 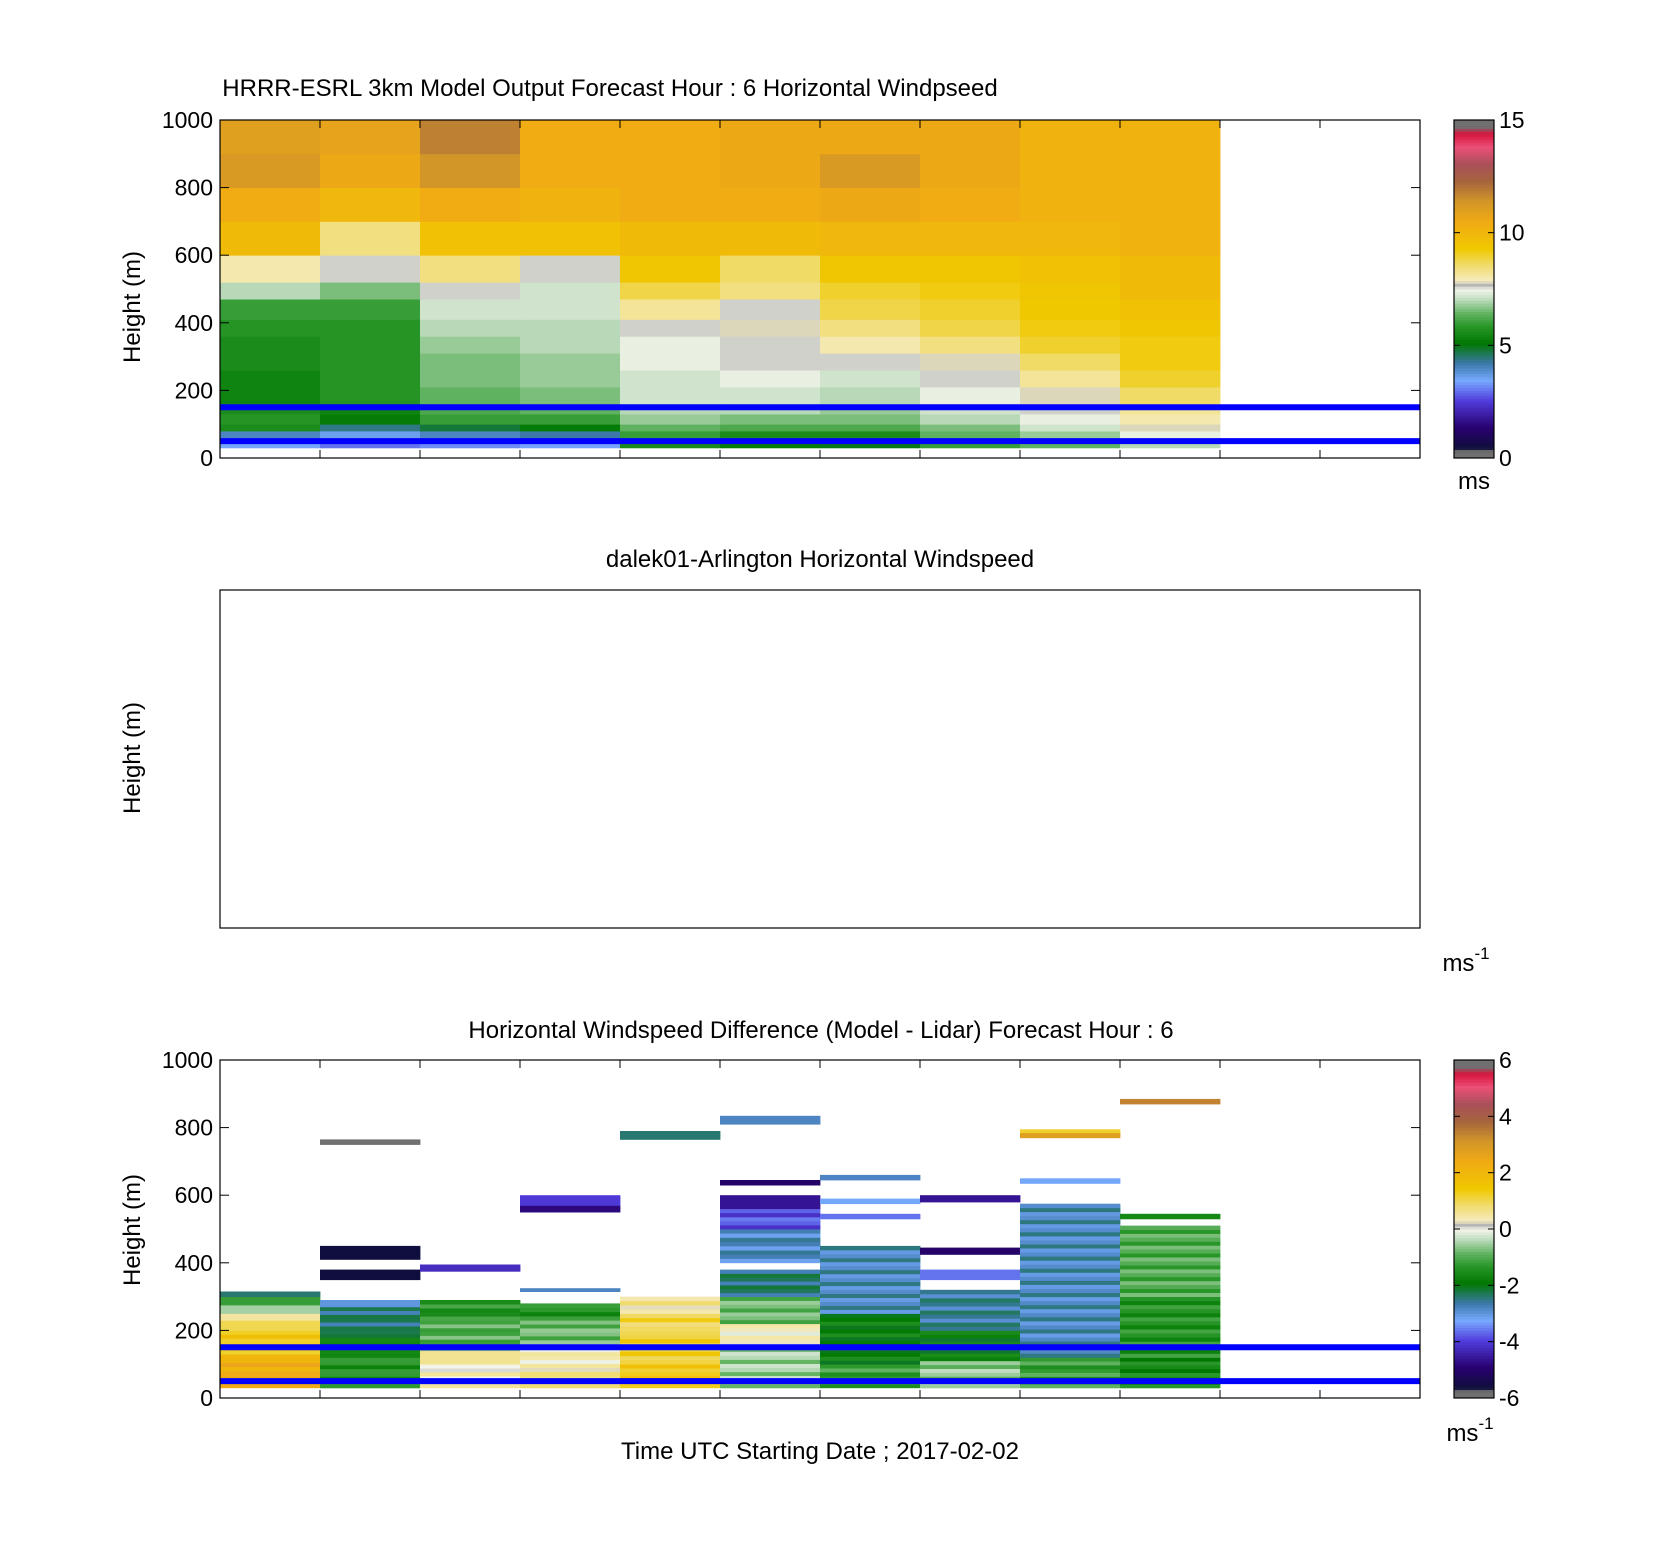 What do you see at coordinates (194, 323) in the screenshot?
I see `y-tick-label: 400` at bounding box center [194, 323].